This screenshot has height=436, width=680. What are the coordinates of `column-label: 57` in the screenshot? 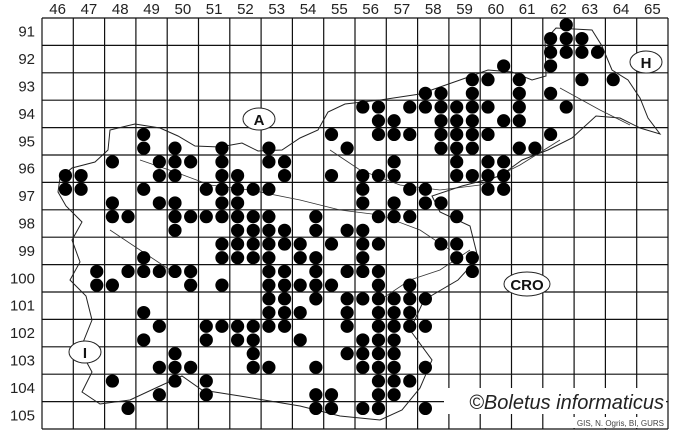 It's located at (402, 9).